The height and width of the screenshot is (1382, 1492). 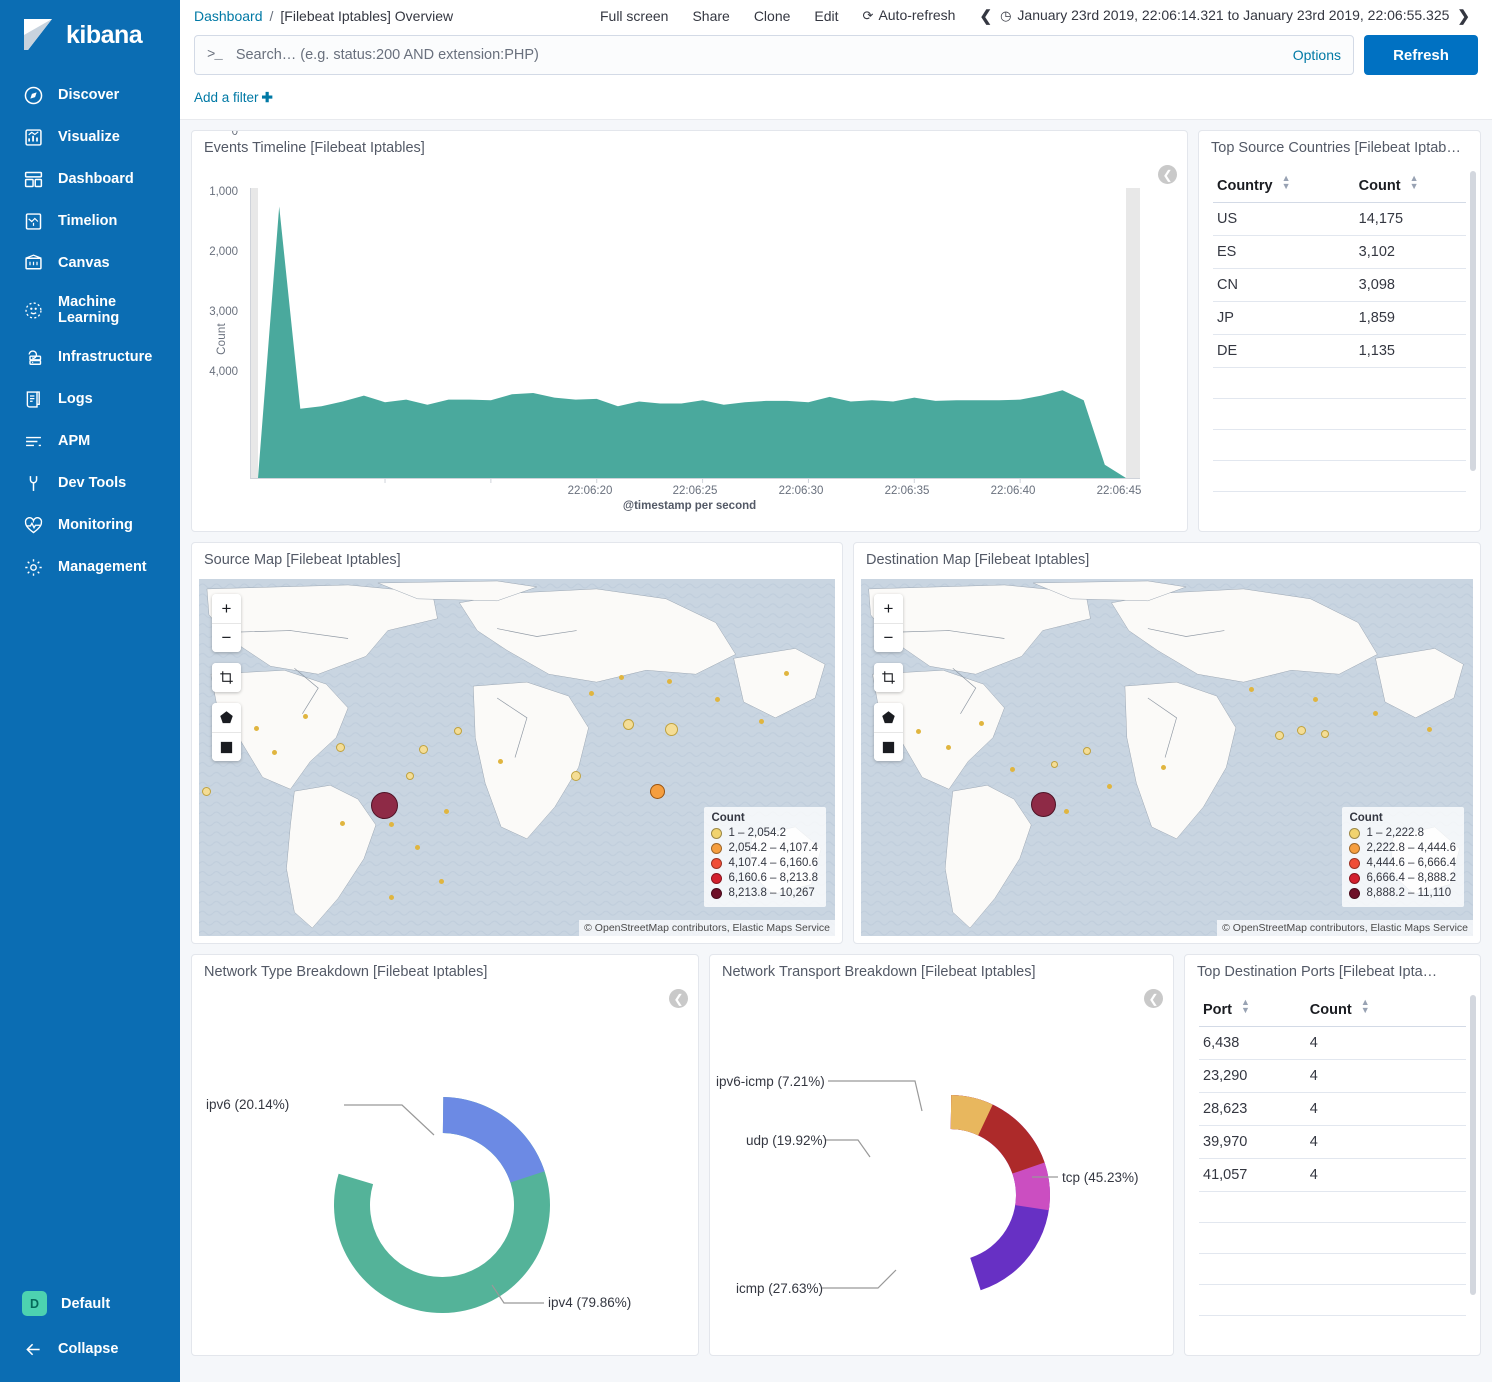 What do you see at coordinates (763, 55) in the screenshot?
I see `search-input` at bounding box center [763, 55].